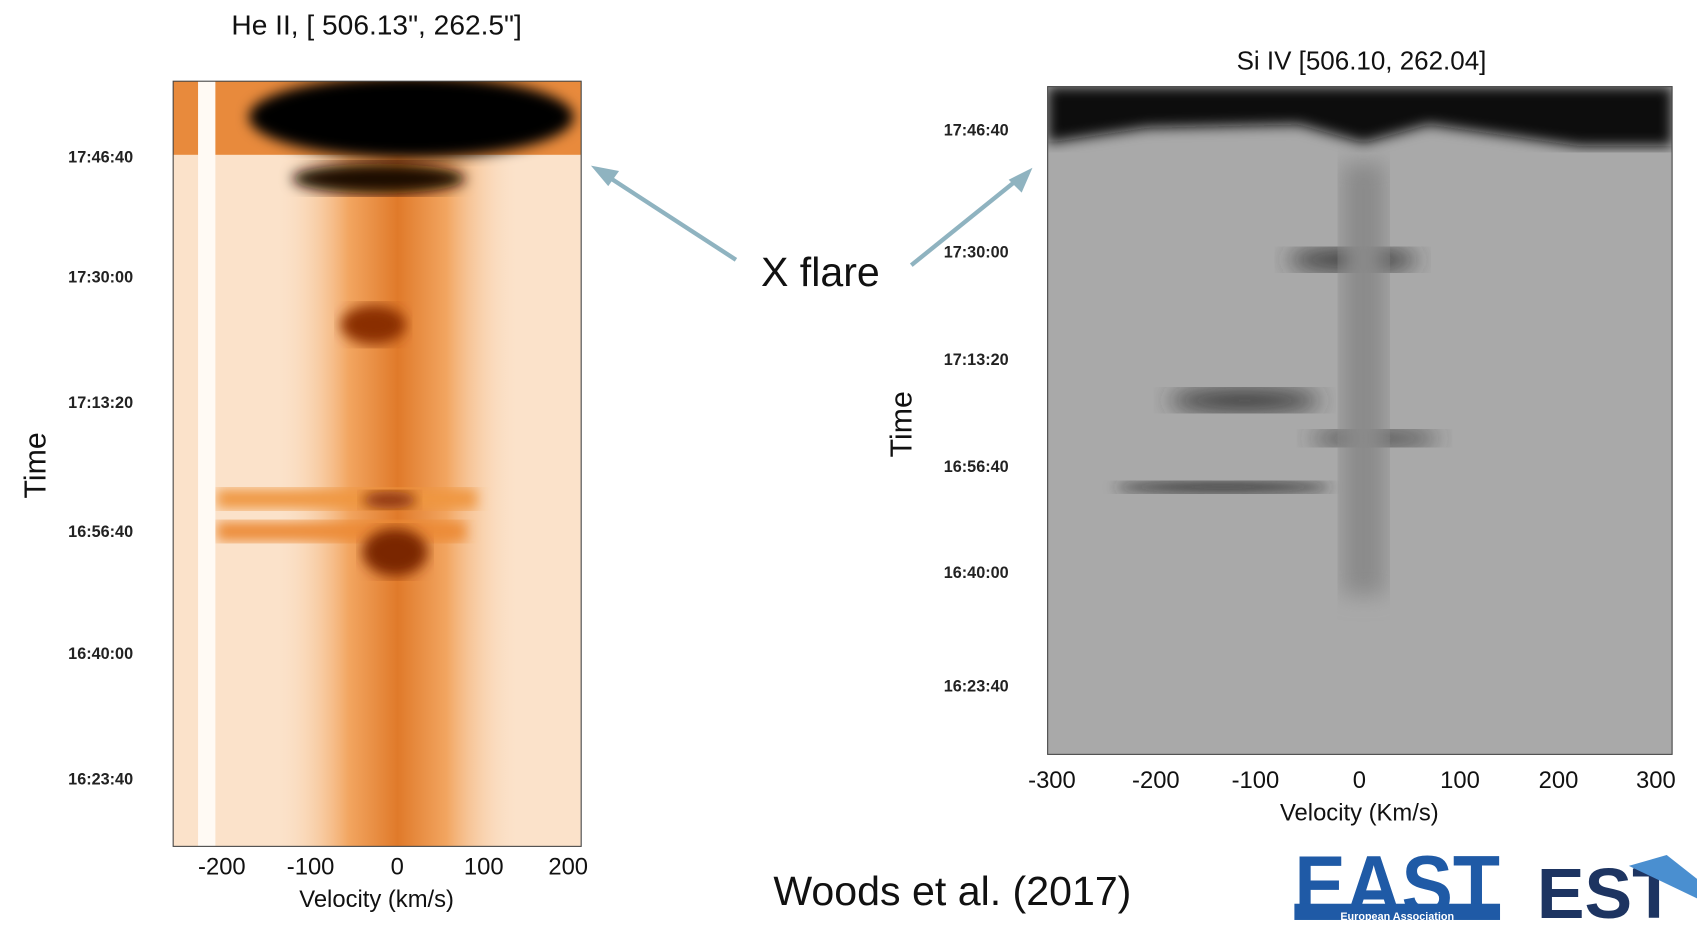  What do you see at coordinates (952, 891) in the screenshot?
I see `citation: Woods et al. (2017)` at bounding box center [952, 891].